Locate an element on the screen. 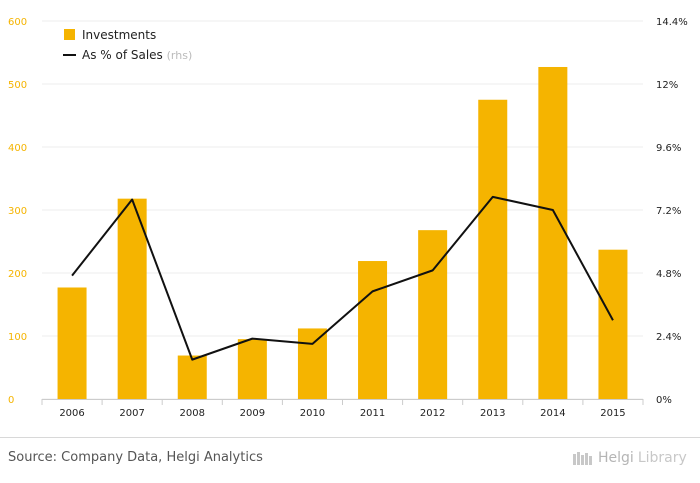 This screenshot has height=483, width=700. legend-label-rhs: (rhs) is located at coordinates (180, 55).